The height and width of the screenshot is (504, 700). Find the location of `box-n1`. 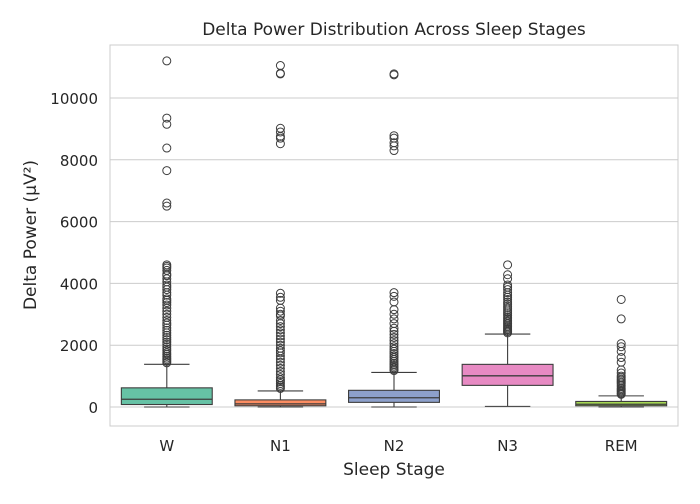

box-n1 is located at coordinates (280, 234).